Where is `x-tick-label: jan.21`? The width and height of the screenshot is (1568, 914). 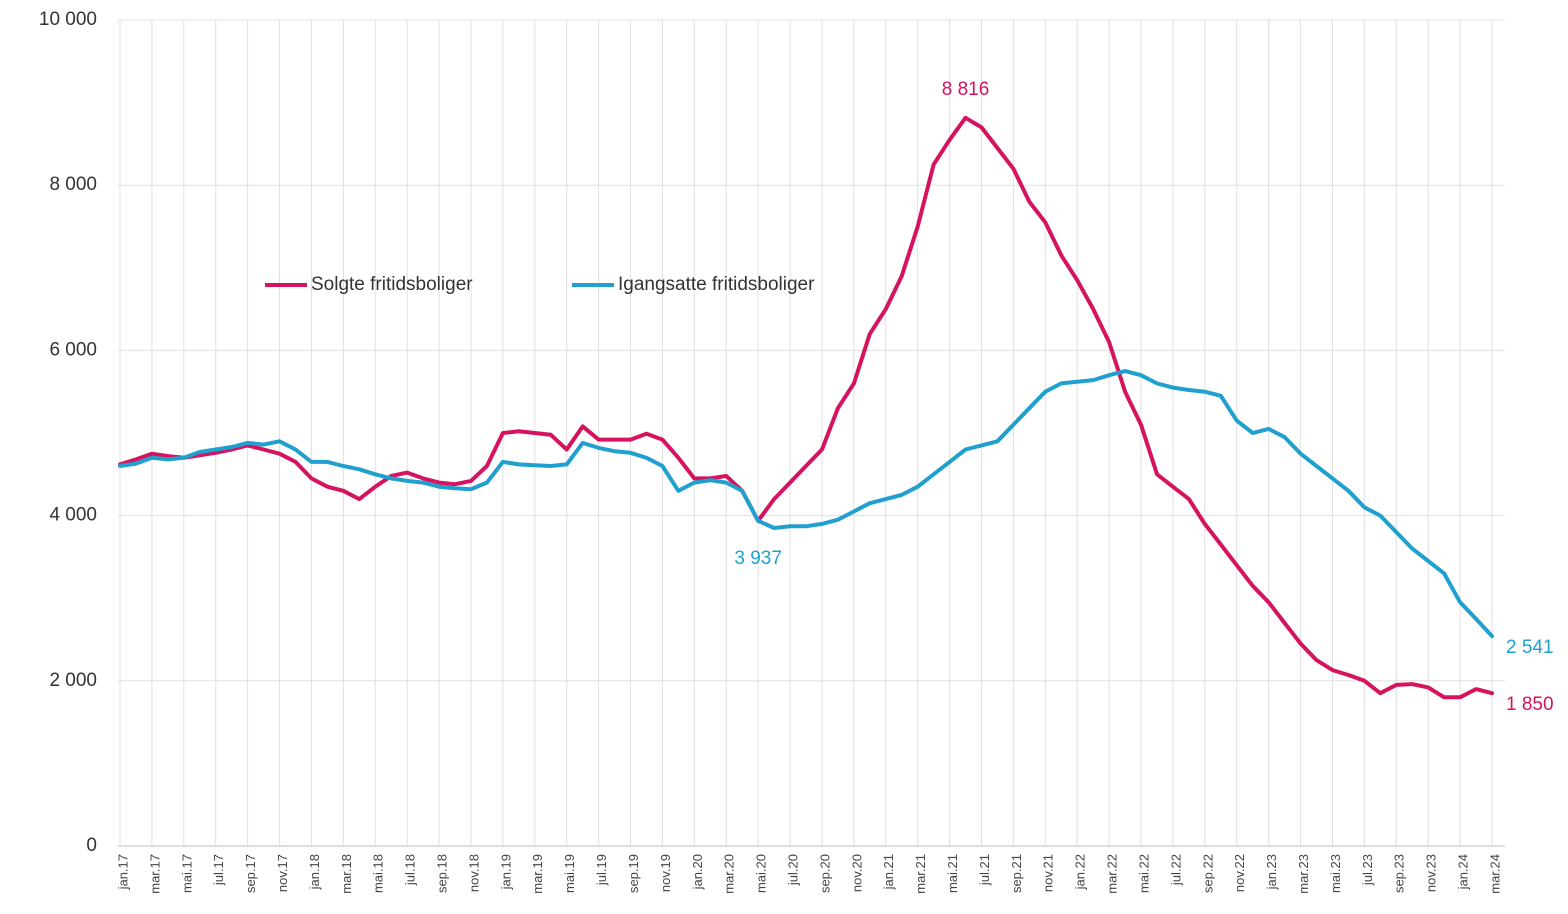 x-tick-label: jan.21 is located at coordinates (888, 872).